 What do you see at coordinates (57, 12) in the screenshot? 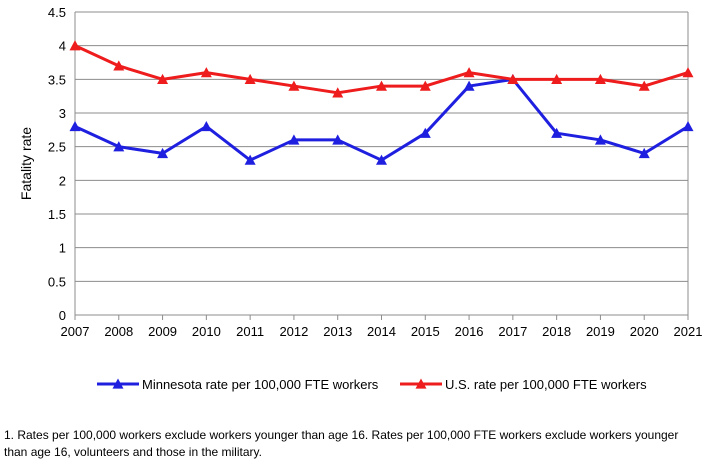
I see `y-tick-label: 4.5` at bounding box center [57, 12].